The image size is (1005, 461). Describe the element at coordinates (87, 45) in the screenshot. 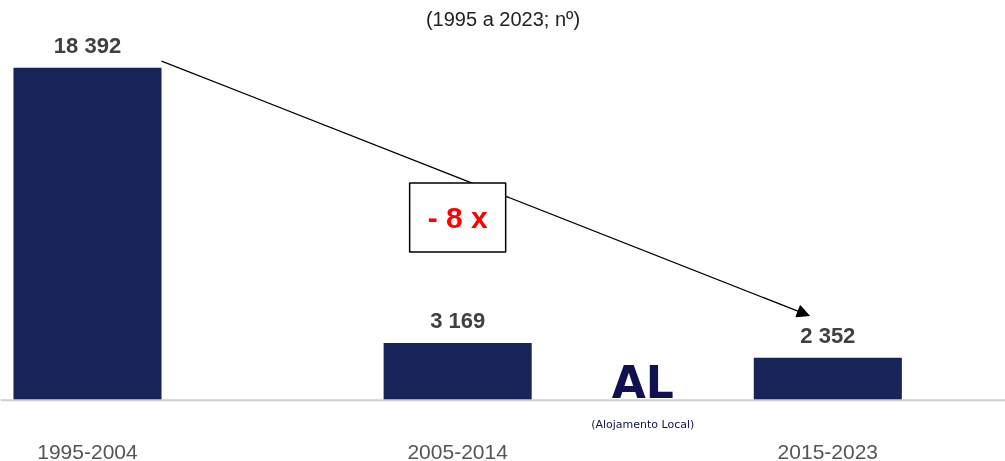

I see `data-label: 18 392` at that location.